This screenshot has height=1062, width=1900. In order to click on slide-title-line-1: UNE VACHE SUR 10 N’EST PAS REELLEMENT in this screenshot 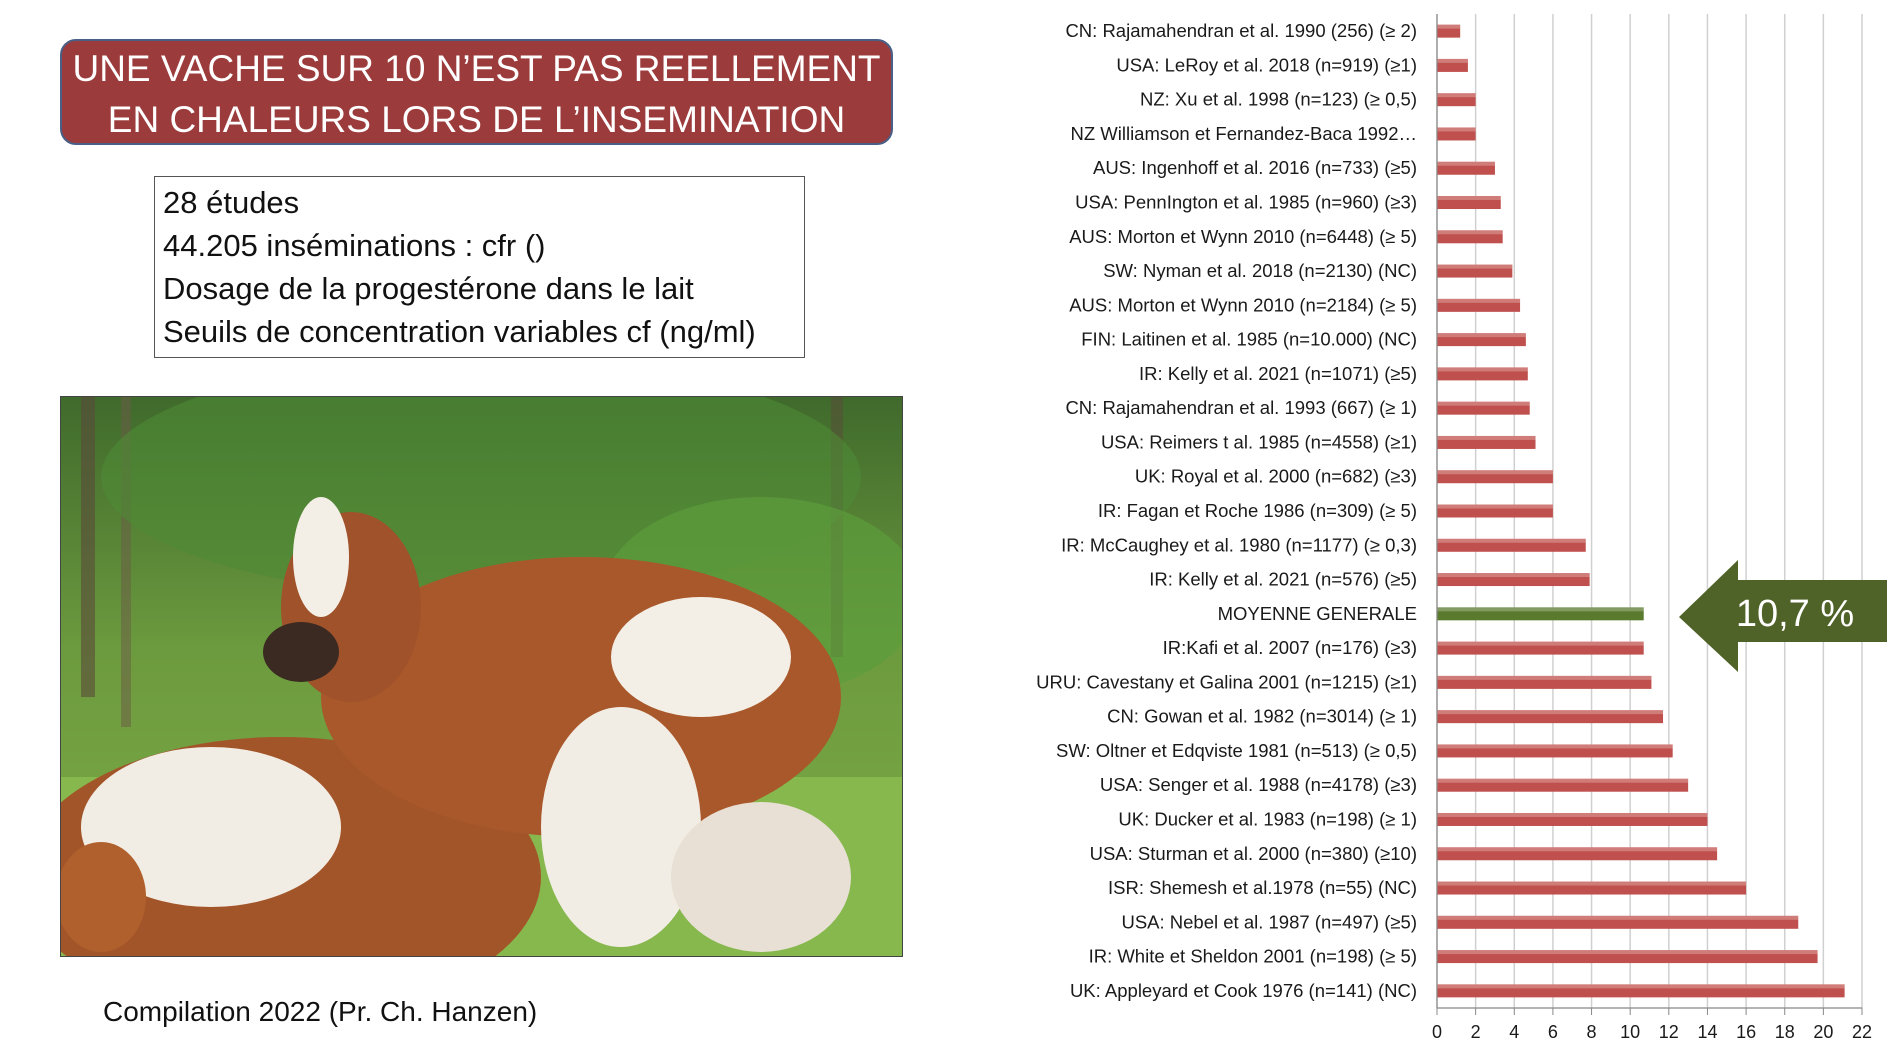, I will do `click(476, 68)`.